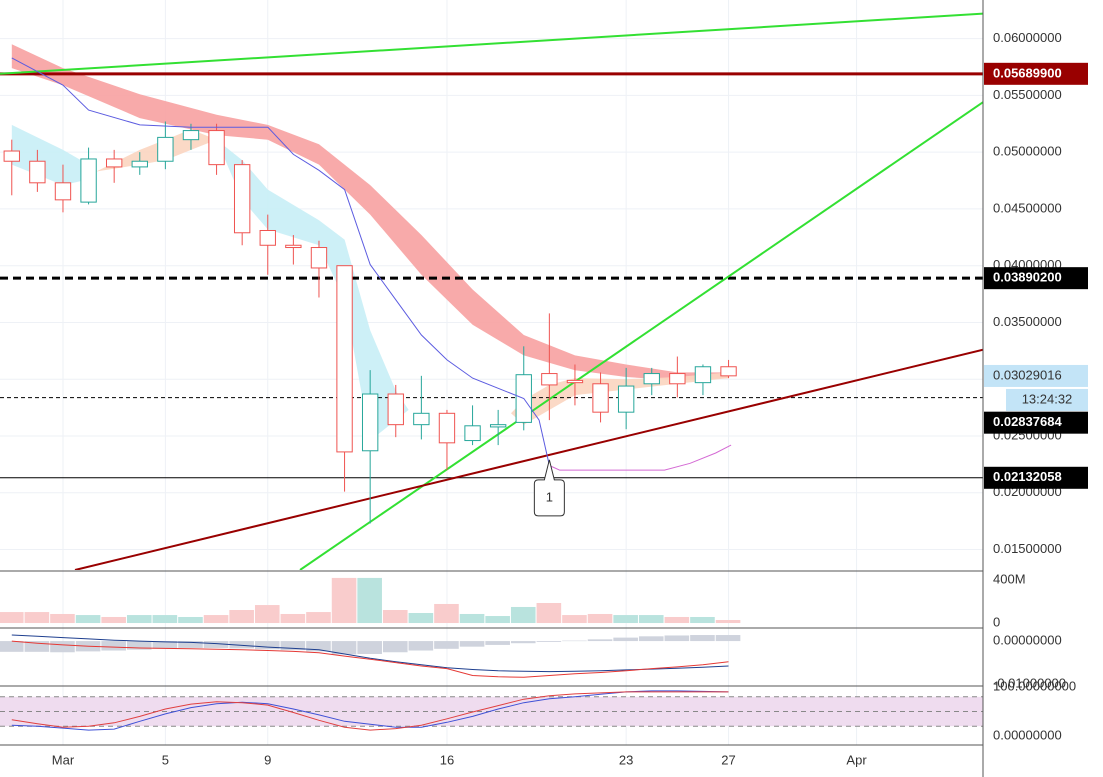  What do you see at coordinates (370, 710) in the screenshot?
I see `stoch-line` at bounding box center [370, 710].